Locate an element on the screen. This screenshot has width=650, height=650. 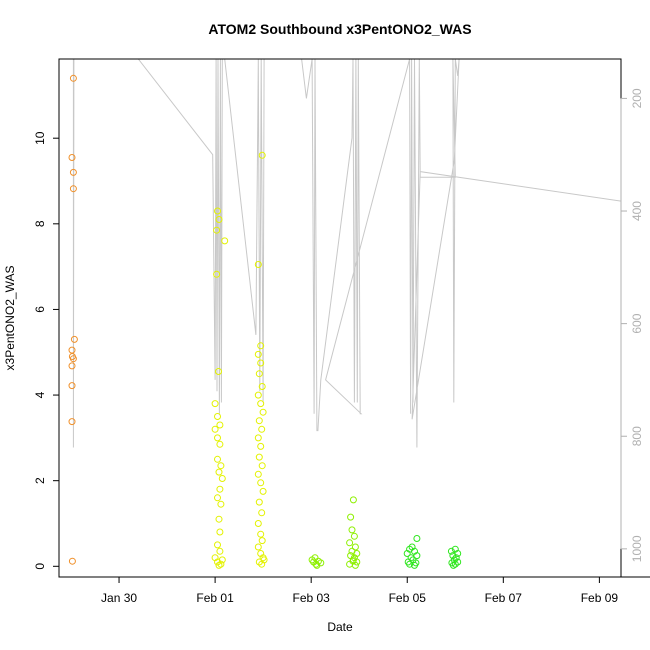
y-tick-label: 10 is located at coordinates (40, 138).